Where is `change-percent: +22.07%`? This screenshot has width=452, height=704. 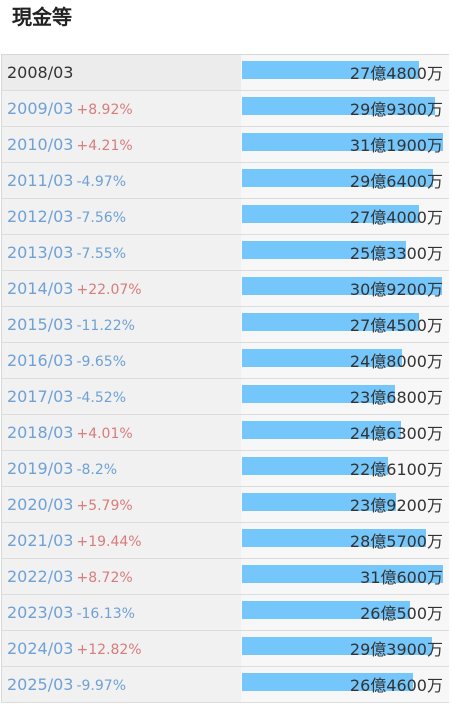
change-percent: +22.07% is located at coordinates (109, 290).